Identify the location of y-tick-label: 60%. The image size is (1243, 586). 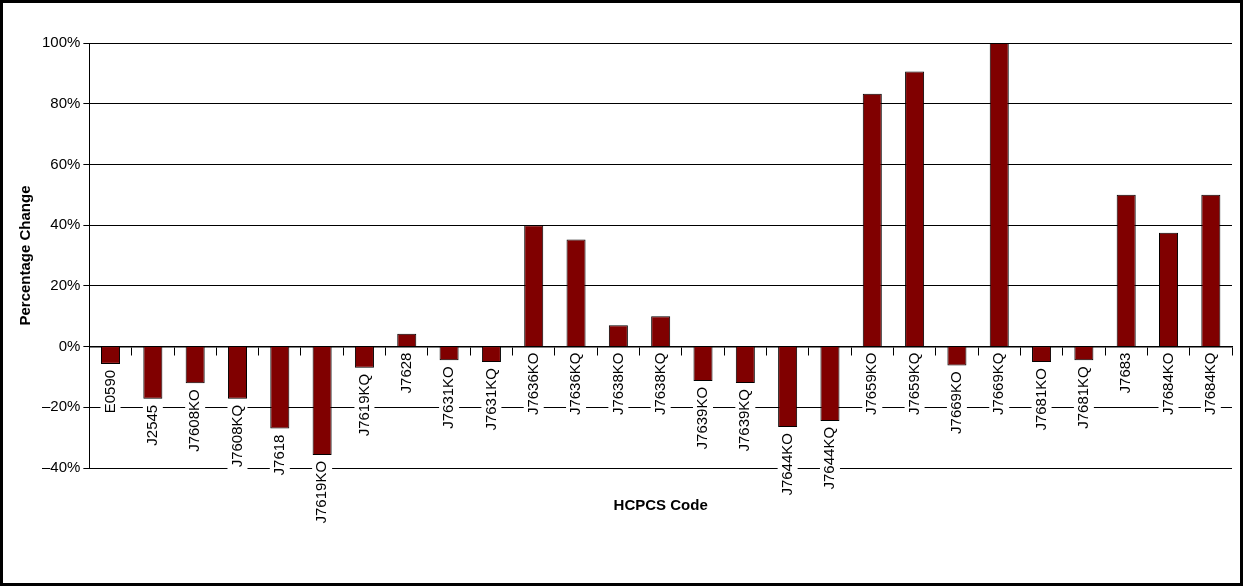
(65, 163).